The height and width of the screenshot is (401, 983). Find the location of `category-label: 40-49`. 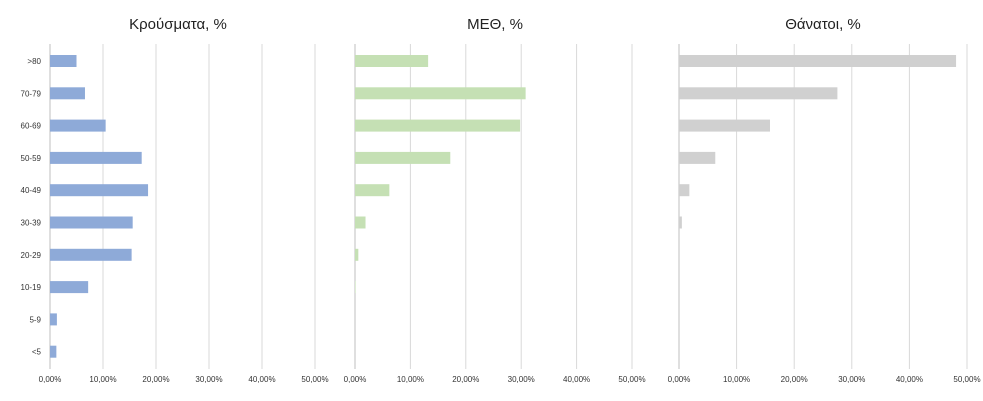

category-label: 40-49 is located at coordinates (31, 190).